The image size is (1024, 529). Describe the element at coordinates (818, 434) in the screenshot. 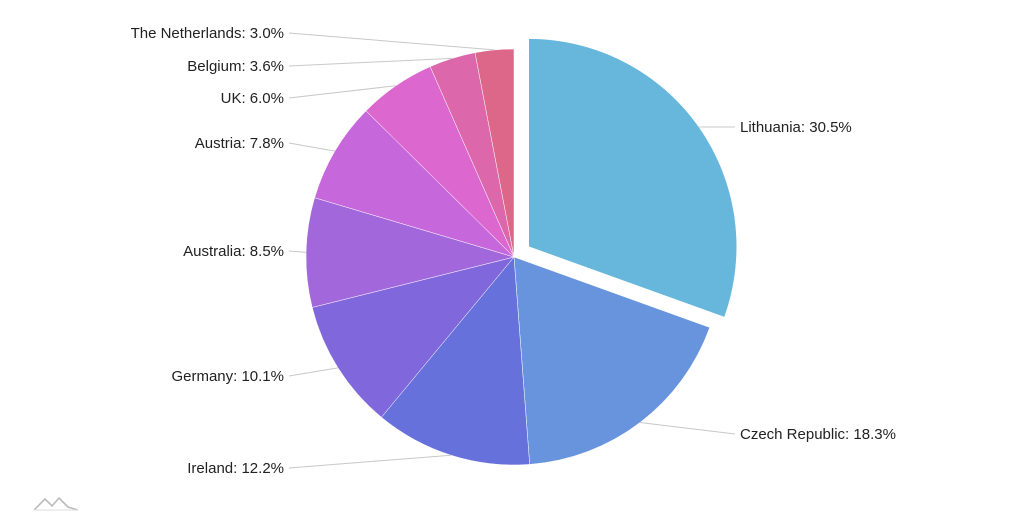

I see `slice-label-czech-republic: Czech Republic: 18.3%` at that location.